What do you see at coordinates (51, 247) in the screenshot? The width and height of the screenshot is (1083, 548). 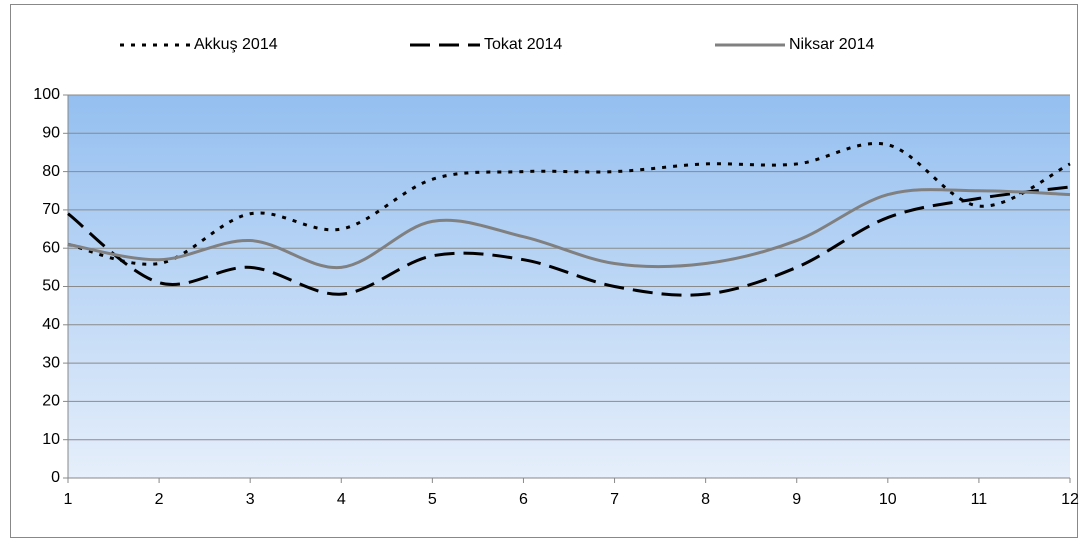 I see `y-tick-label: 60` at bounding box center [51, 247].